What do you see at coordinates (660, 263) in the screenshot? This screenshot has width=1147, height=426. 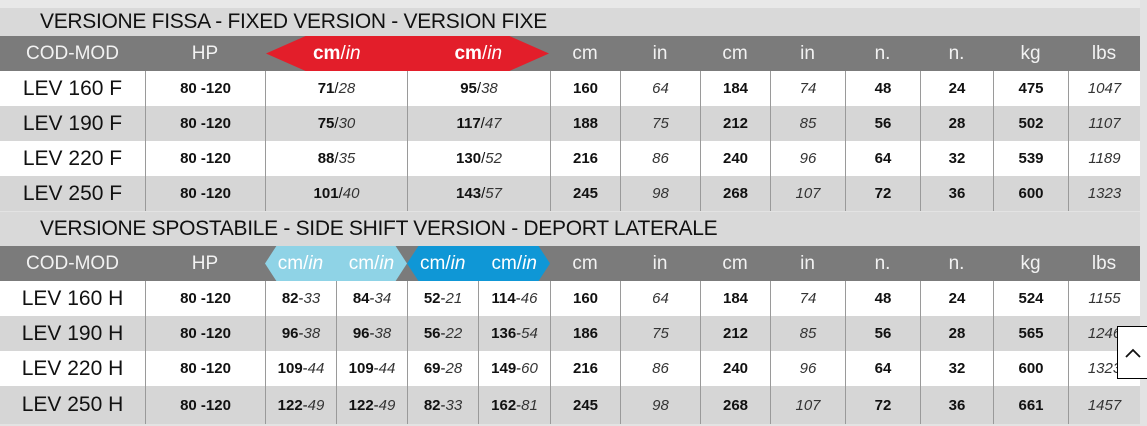 I see `column-header: in` at bounding box center [660, 263].